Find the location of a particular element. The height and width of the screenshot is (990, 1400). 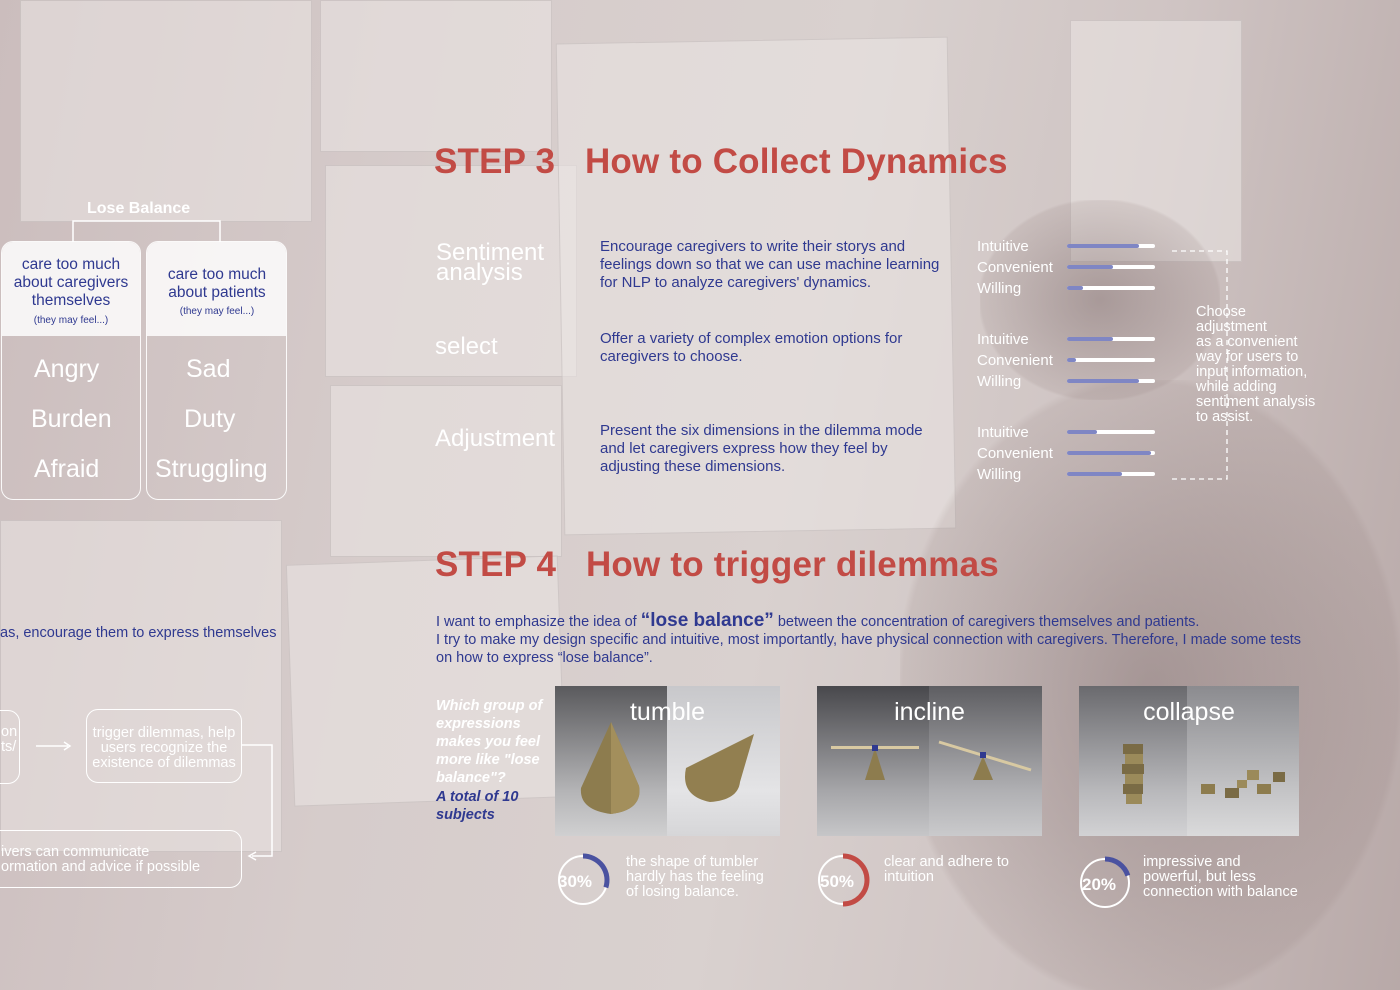

balance-beam-tilted-icon is located at coordinates (985, 760).